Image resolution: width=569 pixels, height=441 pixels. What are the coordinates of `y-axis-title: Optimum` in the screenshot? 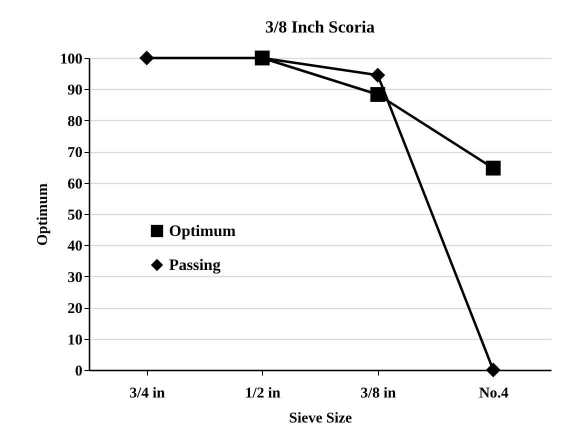 It's located at (43, 214).